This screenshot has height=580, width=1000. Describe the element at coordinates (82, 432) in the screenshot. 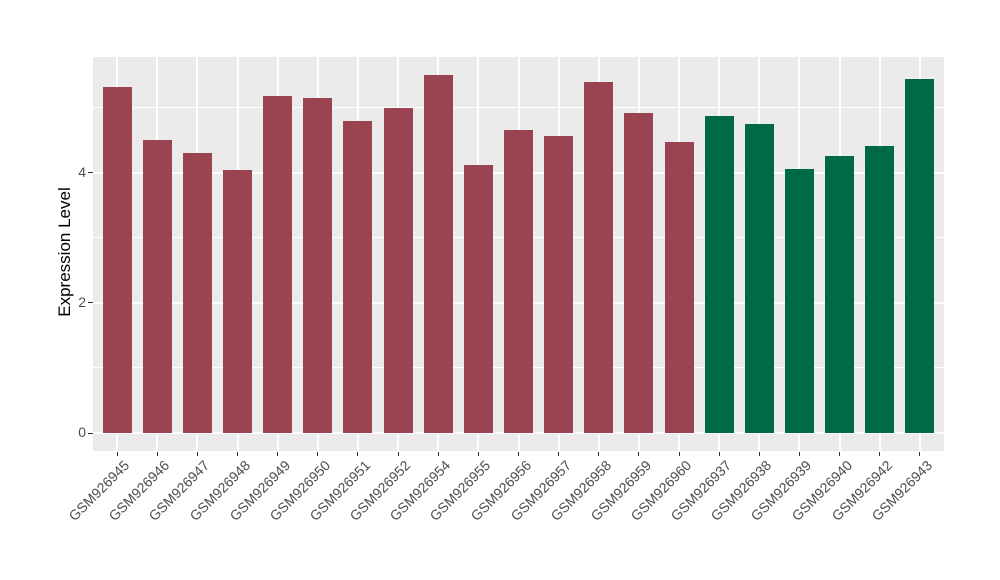

I see `y-tick-label: 0` at that location.